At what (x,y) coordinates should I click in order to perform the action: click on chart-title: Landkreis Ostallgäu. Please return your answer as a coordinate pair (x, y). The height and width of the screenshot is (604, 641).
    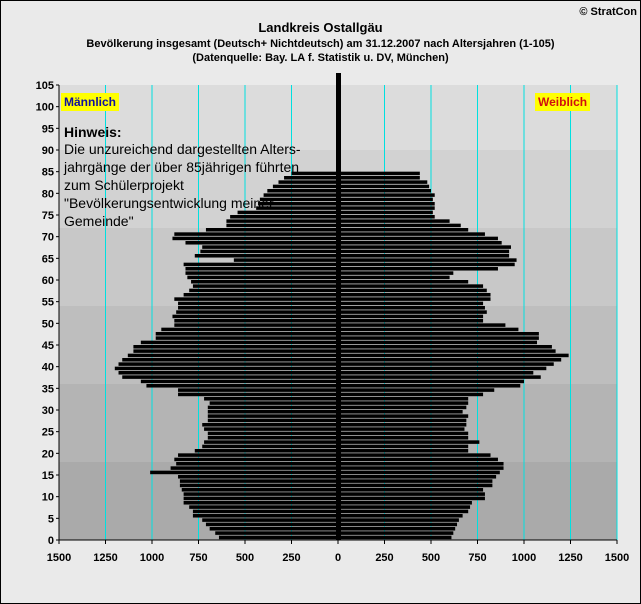
    Looking at the image, I should click on (320, 27).